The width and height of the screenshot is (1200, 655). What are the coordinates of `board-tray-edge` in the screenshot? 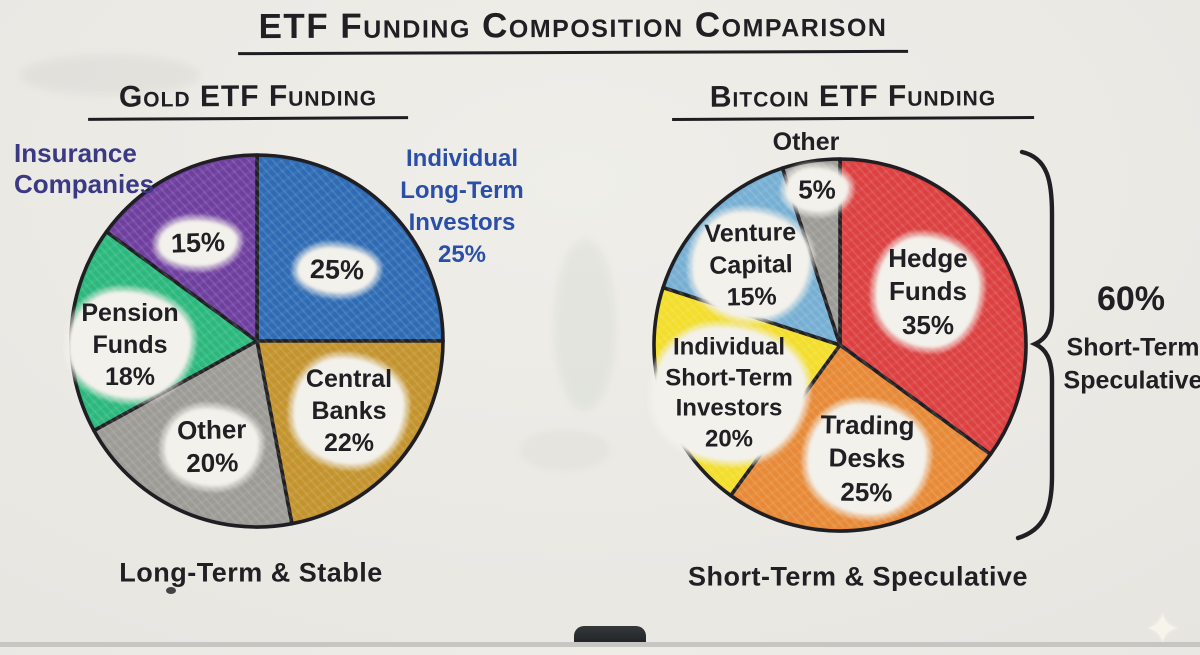 It's located at (600, 644).